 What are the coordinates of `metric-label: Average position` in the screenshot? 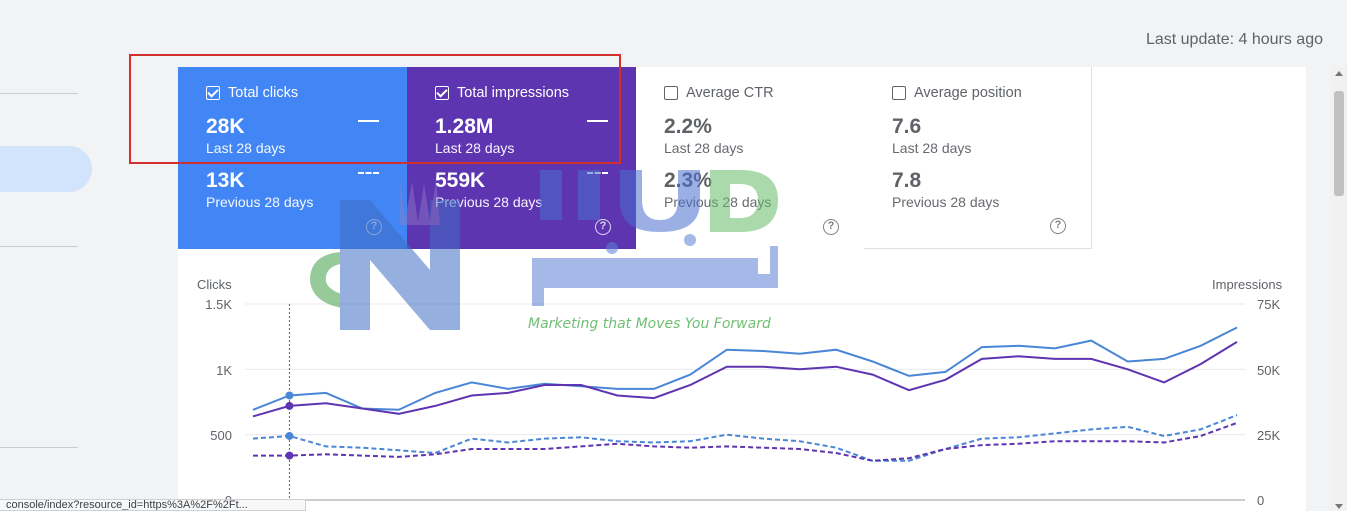 It's located at (968, 93).